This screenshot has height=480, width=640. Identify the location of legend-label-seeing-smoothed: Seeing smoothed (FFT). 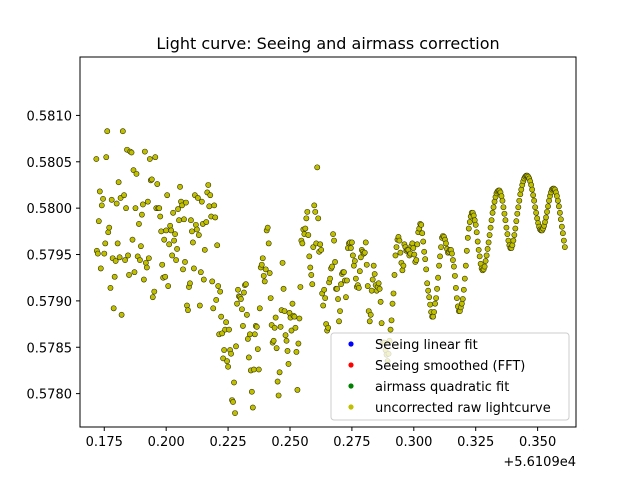
(450, 366).